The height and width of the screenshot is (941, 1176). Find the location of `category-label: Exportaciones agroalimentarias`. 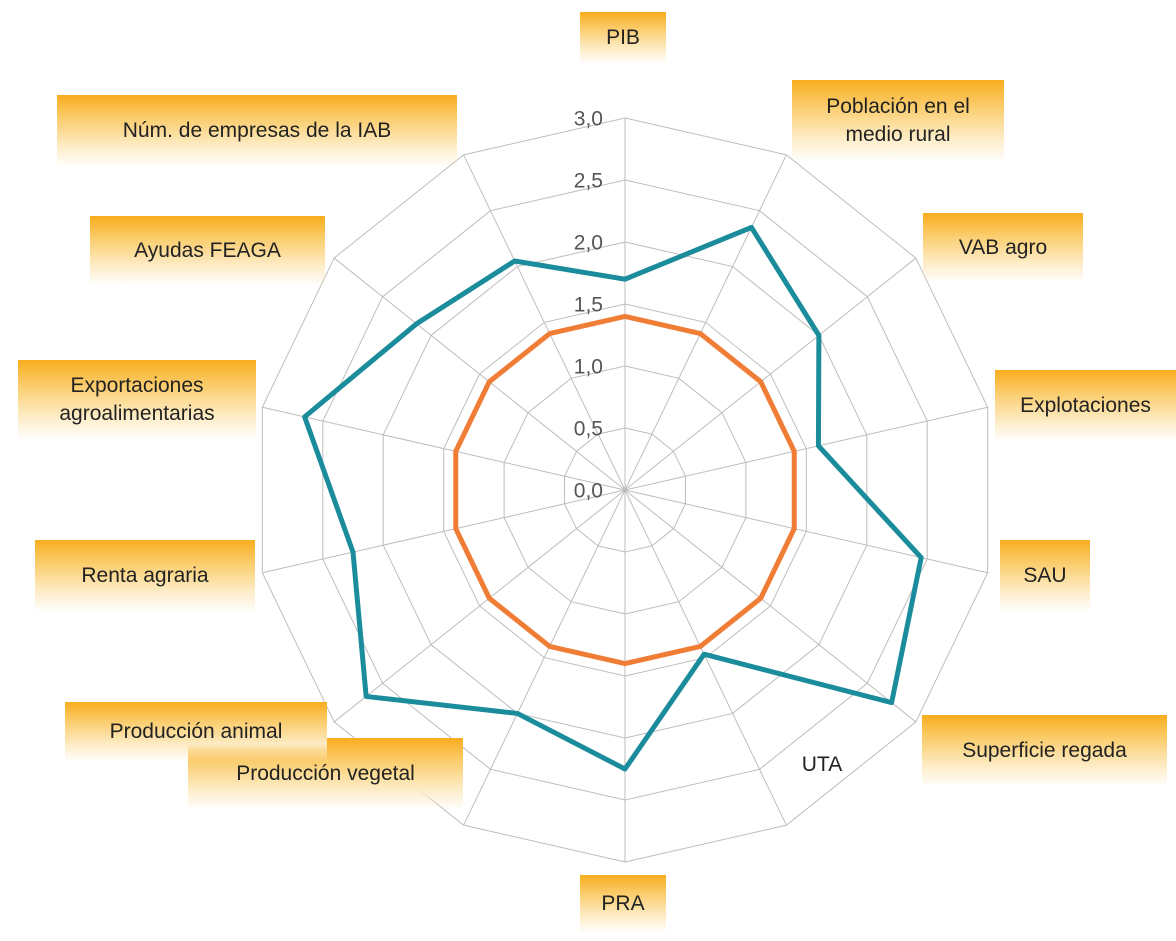

category-label: Exportaciones agroalimentarias is located at coordinates (137, 400).